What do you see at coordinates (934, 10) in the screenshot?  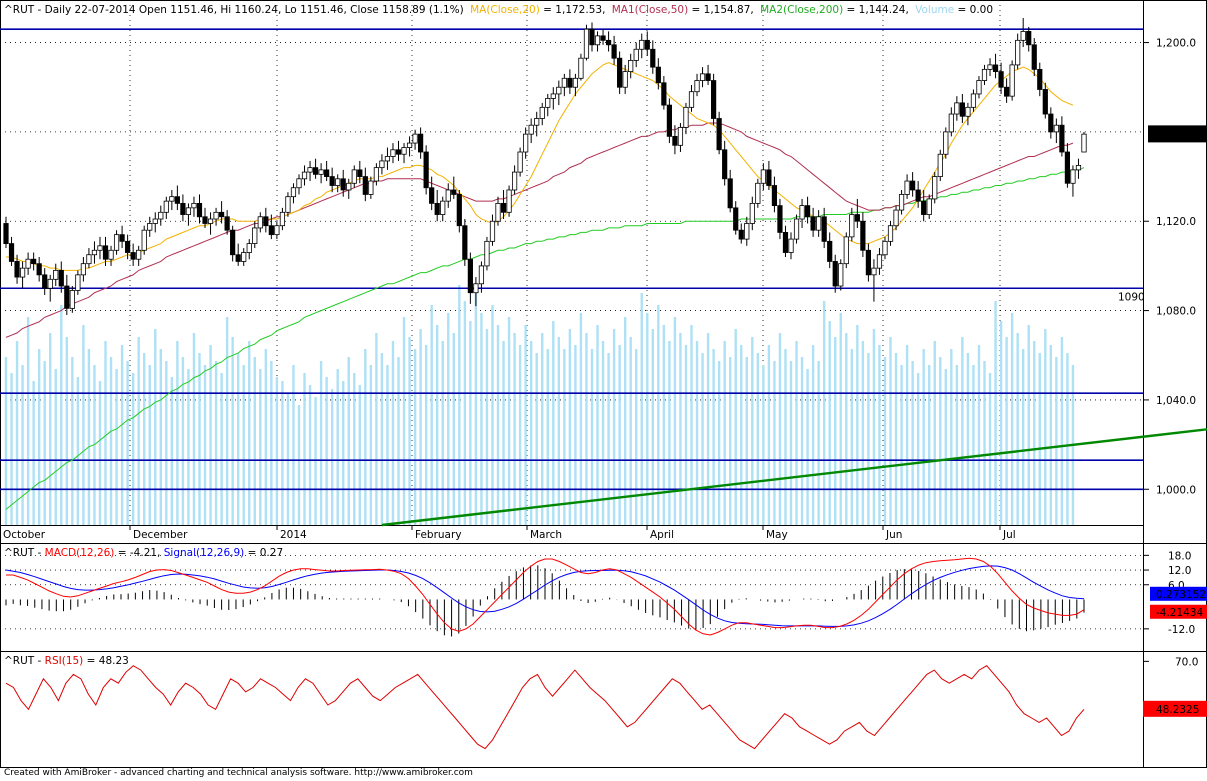 I see `volume-legend: Volume` at bounding box center [934, 10].